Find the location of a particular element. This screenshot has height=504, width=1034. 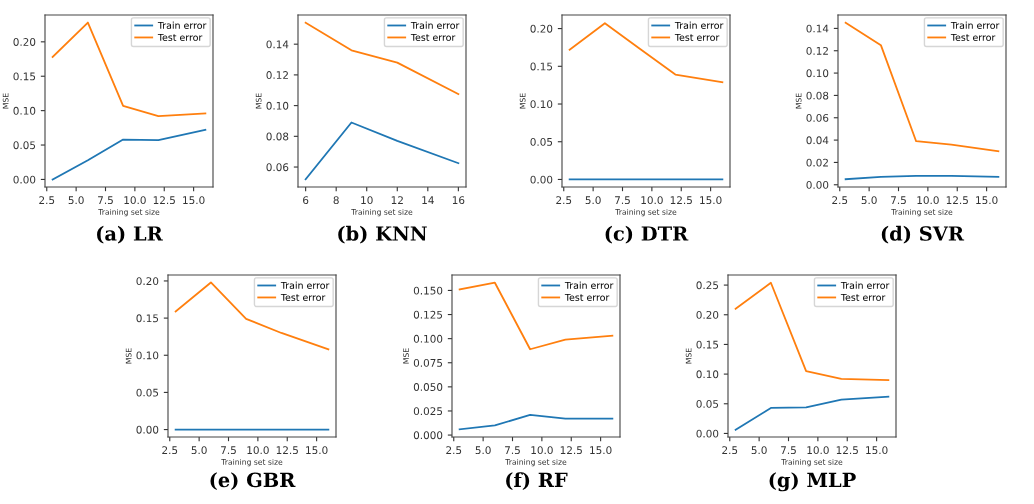

x-tick-label: 6 is located at coordinates (306, 200).